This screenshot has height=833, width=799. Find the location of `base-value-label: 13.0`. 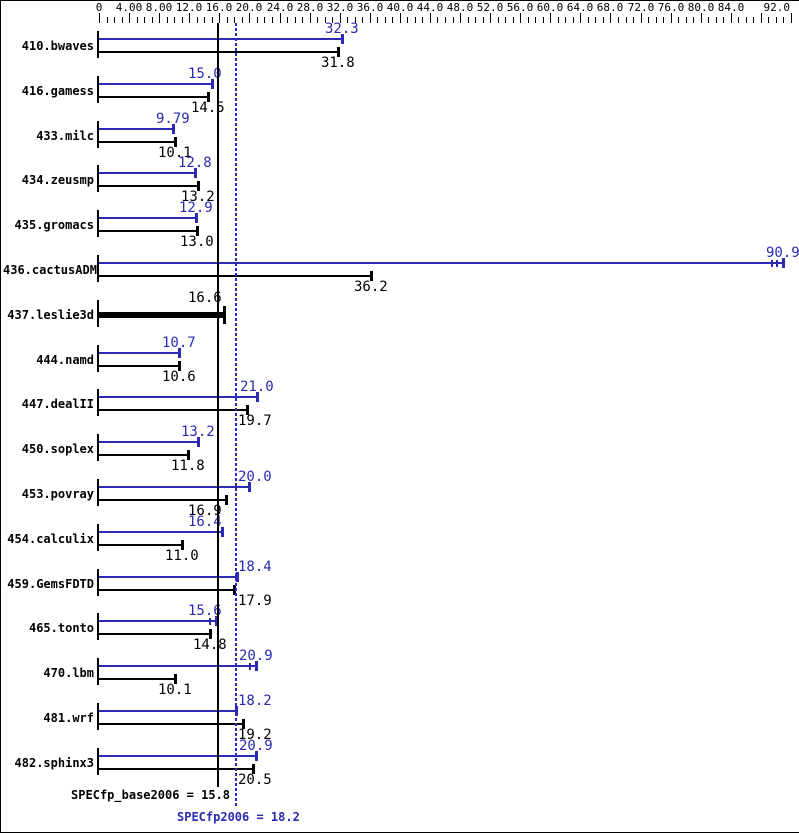

base-value-label: 13.0 is located at coordinates (197, 242).